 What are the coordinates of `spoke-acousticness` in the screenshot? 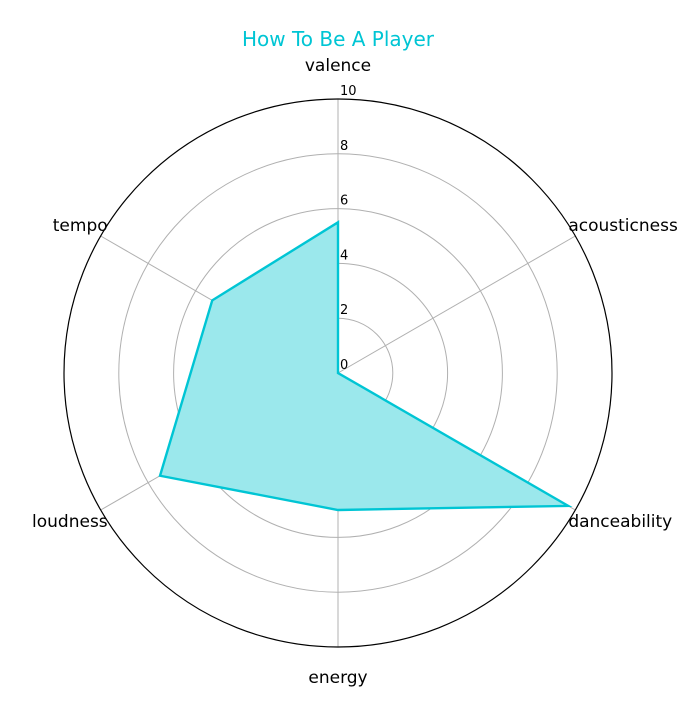 It's located at (456, 304).